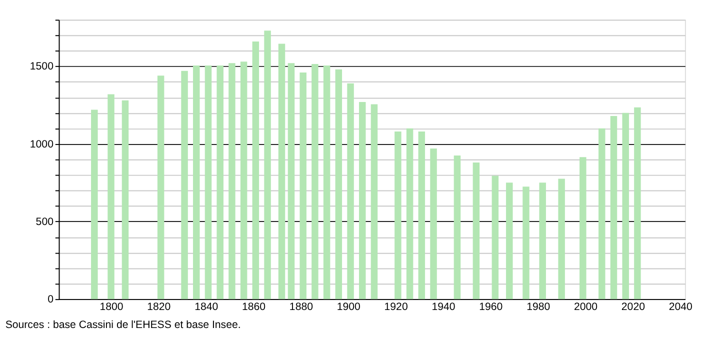 This screenshot has height=340, width=710. Describe the element at coordinates (680, 307) in the screenshot. I see `x-tick-label: 2040` at that location.